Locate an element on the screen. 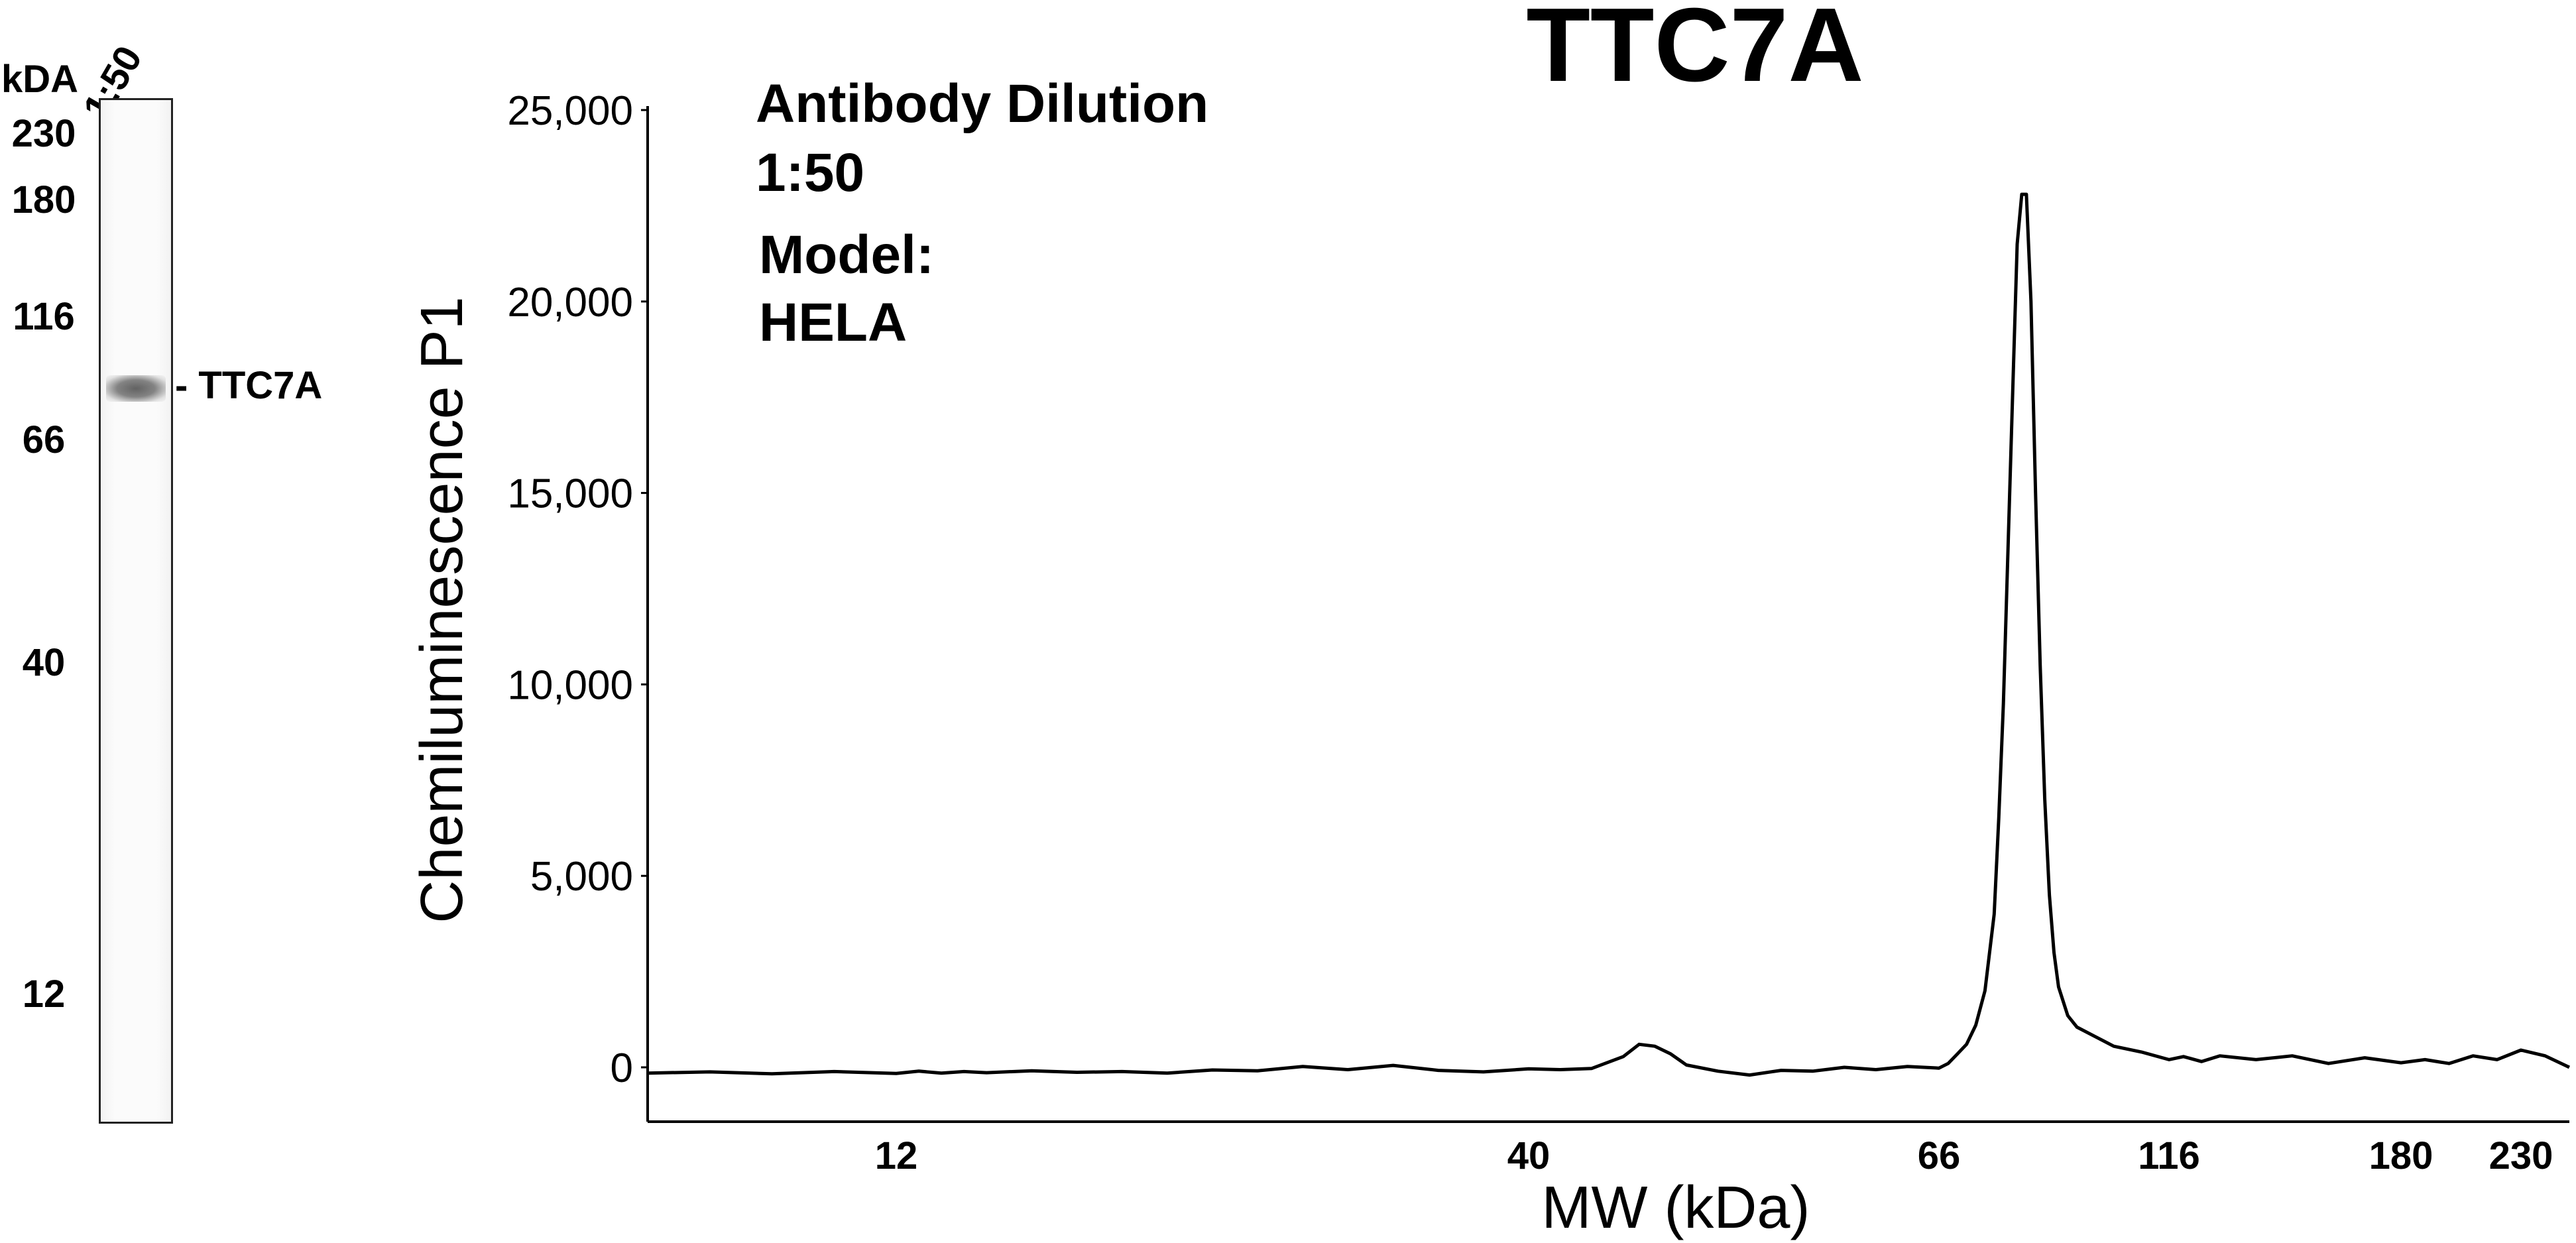  x-tick-labels: 12 40 66 116 180 230 is located at coordinates (1714, 1155).